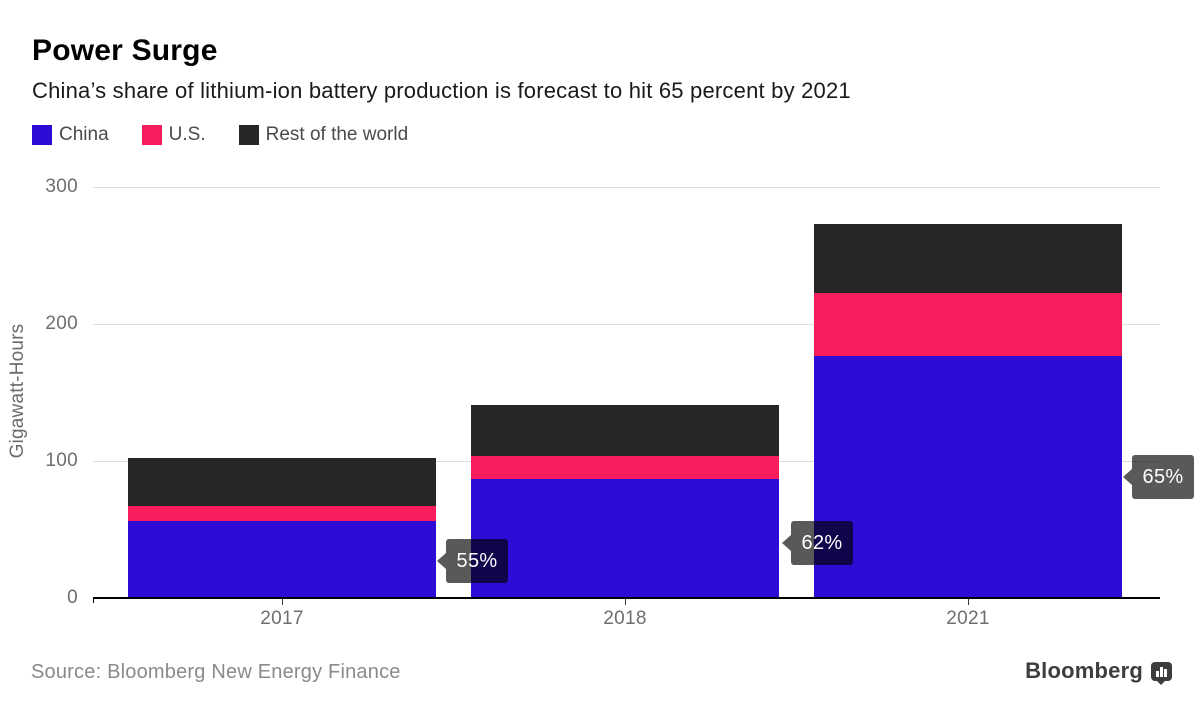 This screenshot has height=715, width=1200. What do you see at coordinates (968, 618) in the screenshot?
I see `x-axis-label-2021: 2021` at bounding box center [968, 618].